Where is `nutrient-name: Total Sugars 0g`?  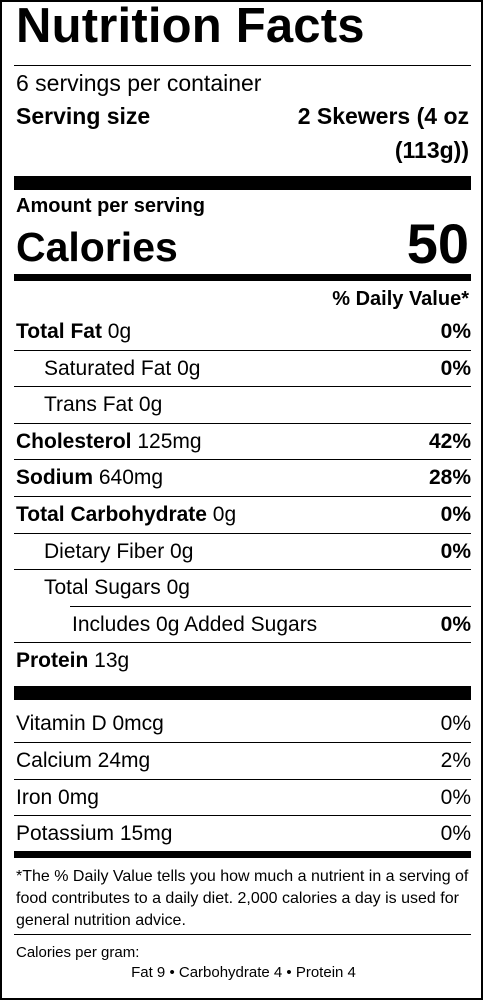
nutrient-name: Total Sugars 0g is located at coordinates (117, 588).